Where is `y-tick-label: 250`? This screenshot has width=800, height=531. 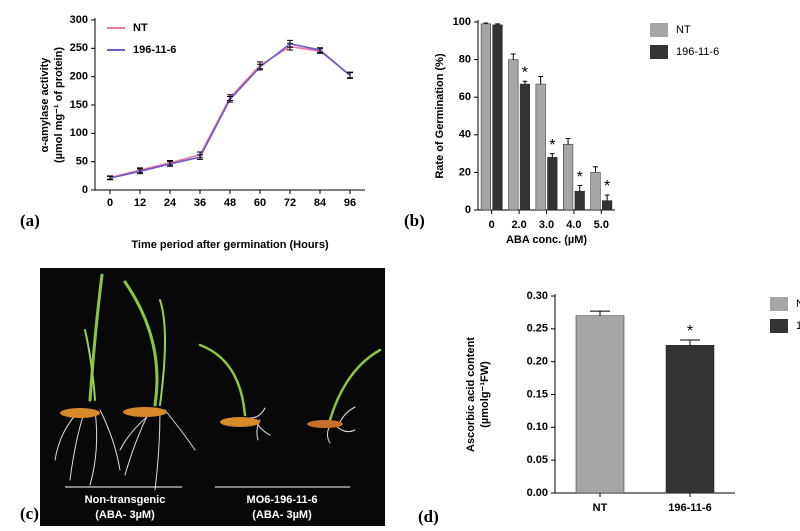 y-tick-label: 250 is located at coordinates (79, 48).